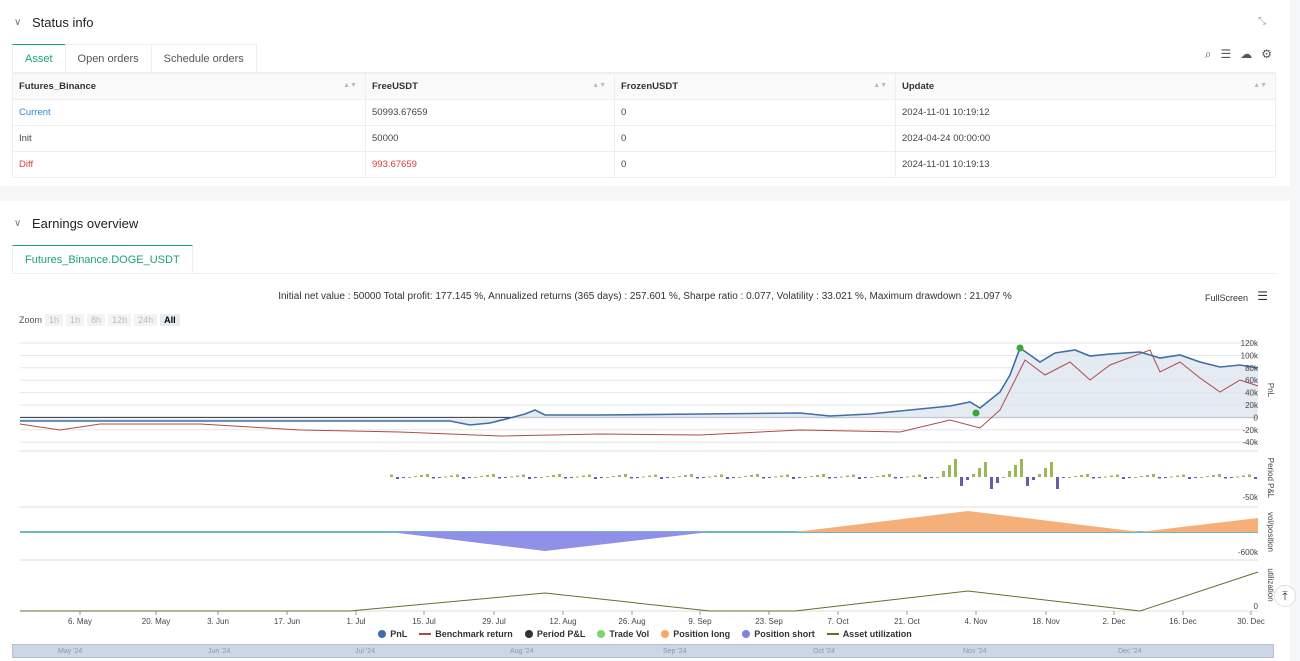  I want to click on cell: 2024-11-01 10:19:12, so click(1085, 112).